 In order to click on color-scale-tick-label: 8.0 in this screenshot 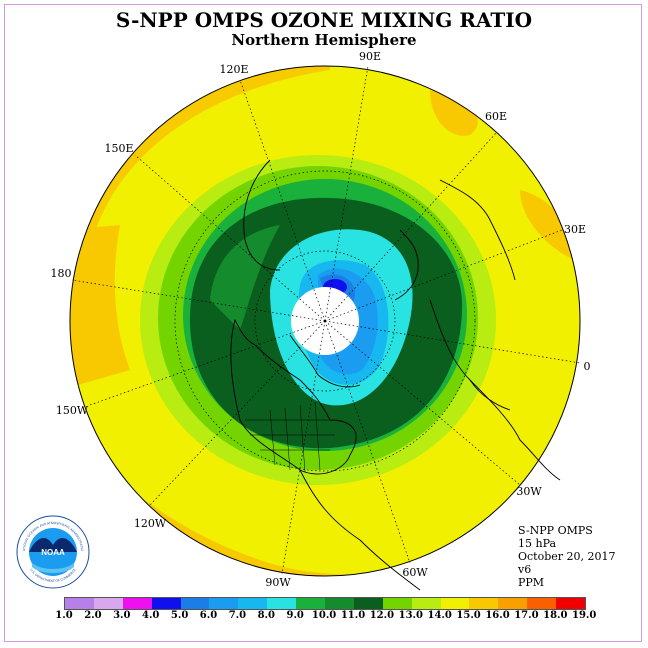, I will do `click(266, 615)`.